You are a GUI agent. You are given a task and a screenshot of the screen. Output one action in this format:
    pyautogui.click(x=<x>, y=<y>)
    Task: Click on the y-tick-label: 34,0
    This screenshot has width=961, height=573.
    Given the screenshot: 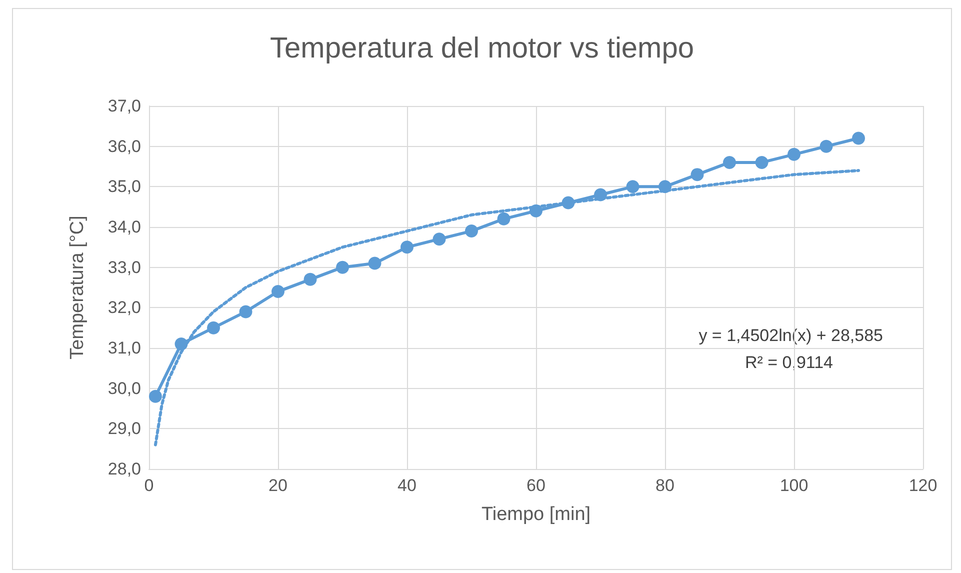 What is the action you would take?
    pyautogui.click(x=124, y=227)
    